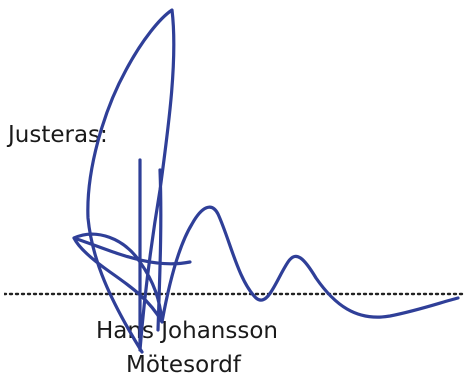 This screenshot has height=384, width=464. Describe the element at coordinates (187, 331) in the screenshot. I see `signer-name: Hans Johansson` at that location.